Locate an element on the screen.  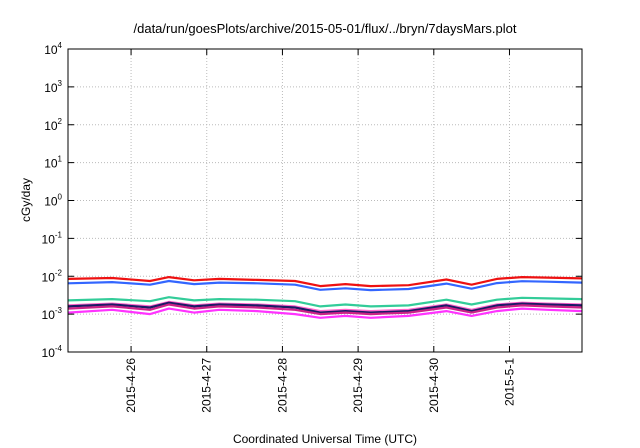
x-tick-label: 2015-4-28 is located at coordinates (282, 385).